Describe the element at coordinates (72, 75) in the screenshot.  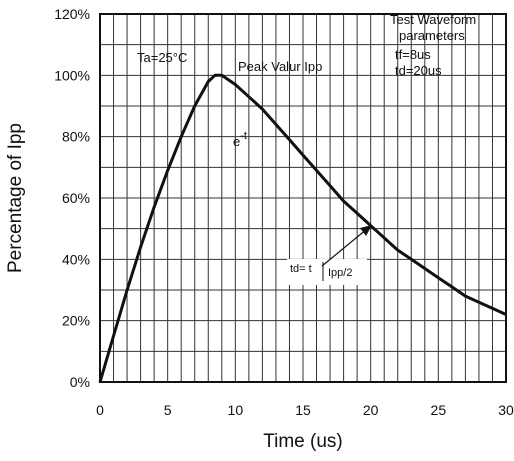
I see `y-tick-label: 100%` at that location.